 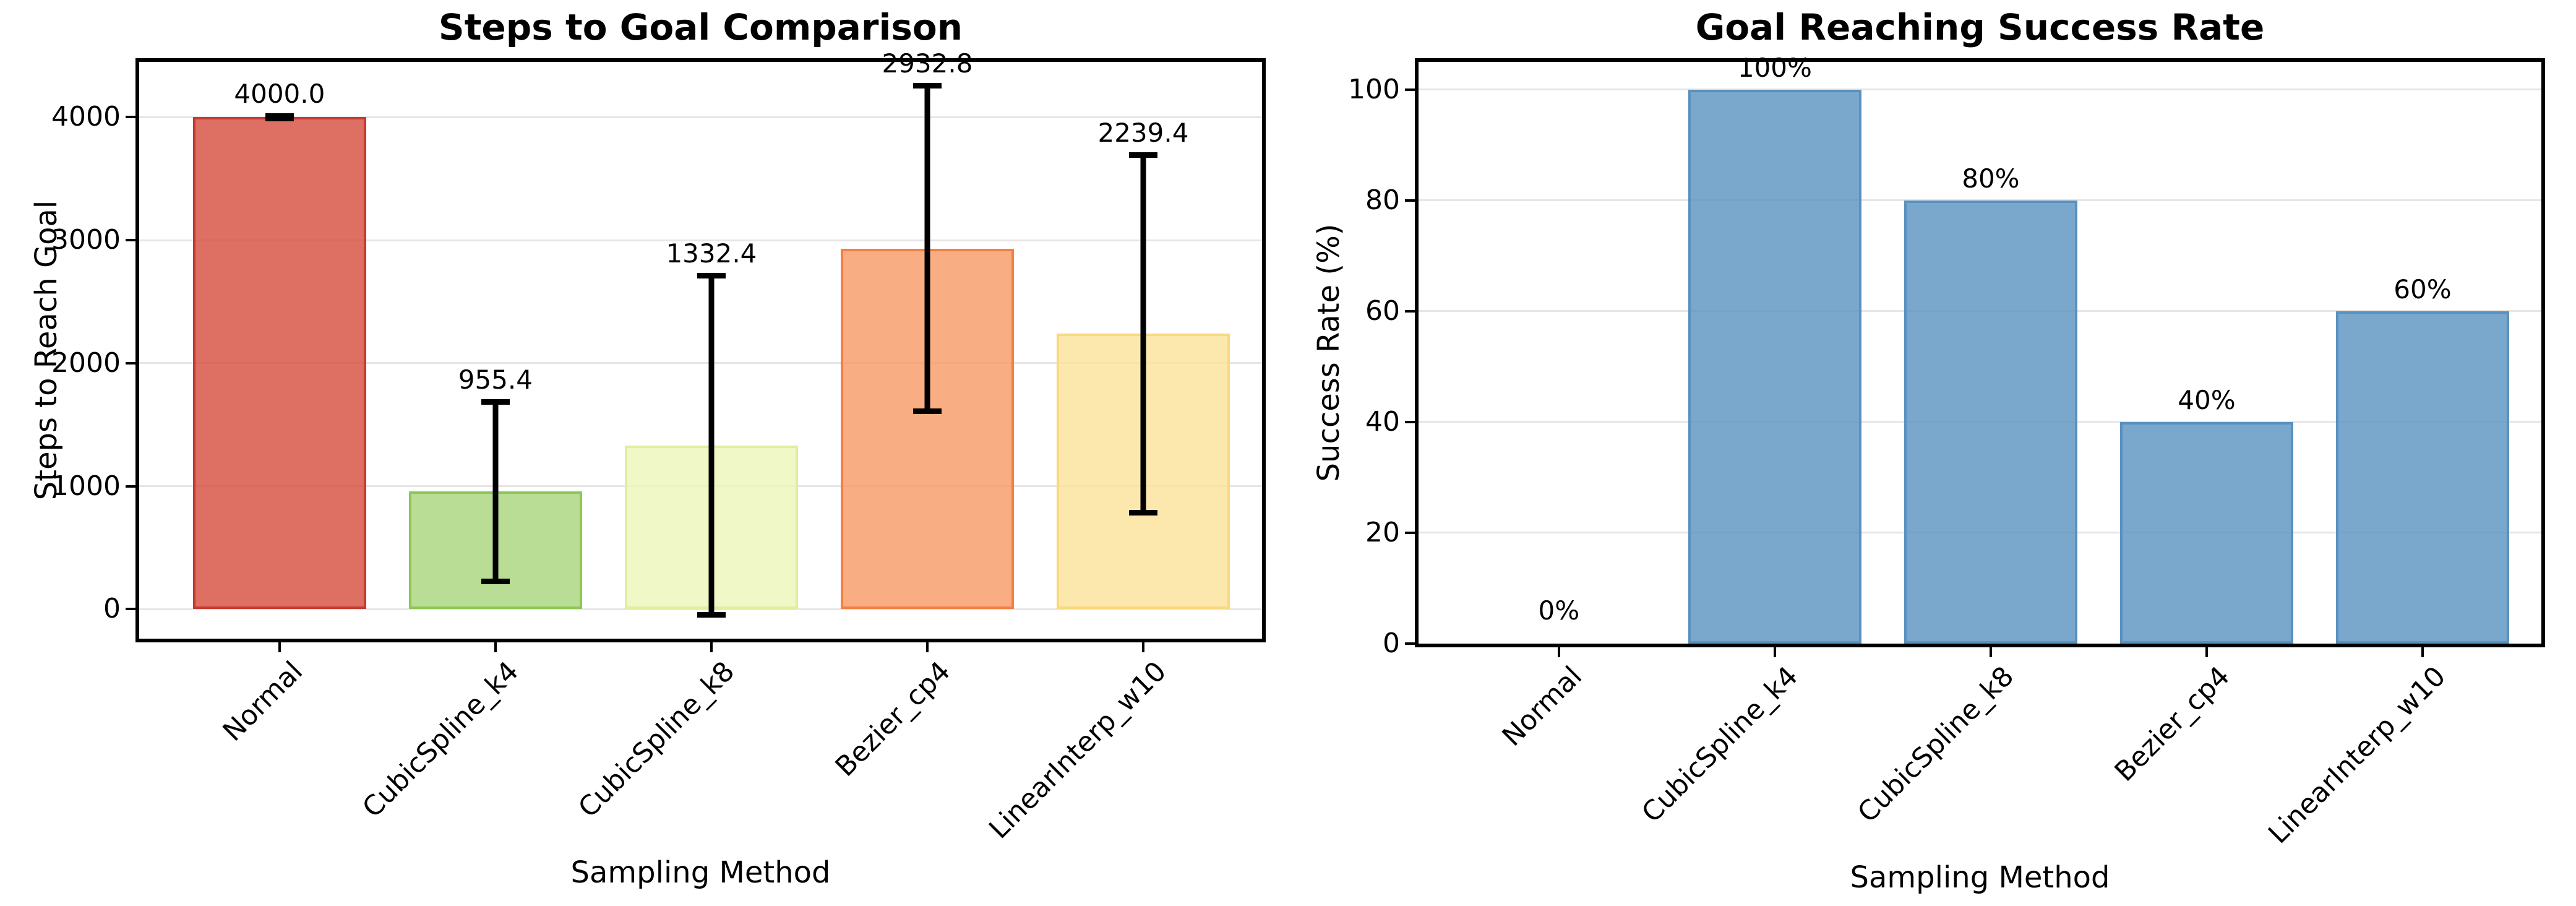 What do you see at coordinates (927, 63) in the screenshot?
I see `value-label: 2932.8` at bounding box center [927, 63].